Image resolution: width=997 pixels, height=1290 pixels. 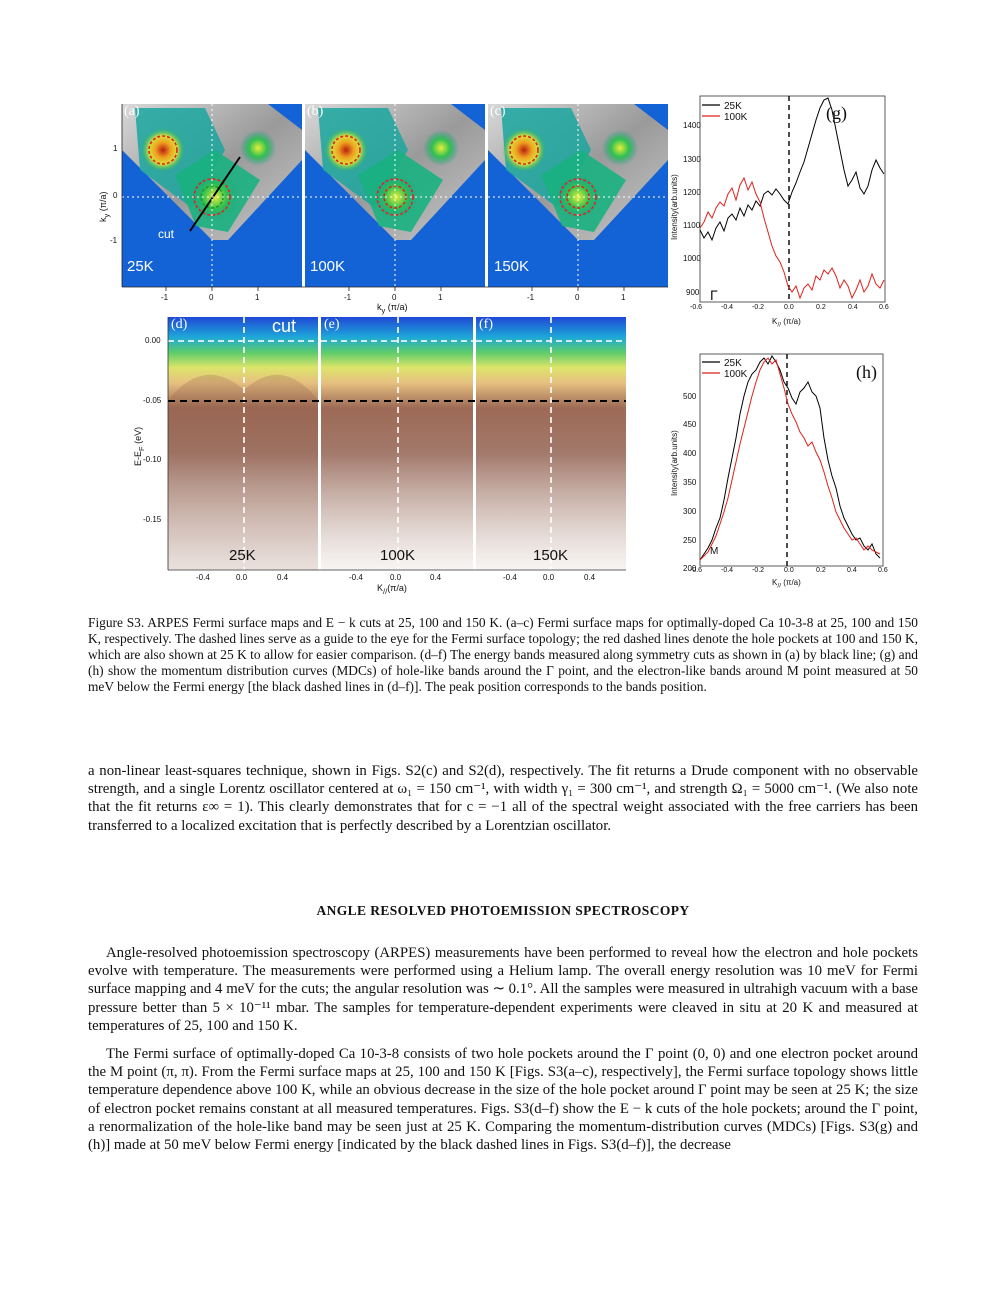 I want to click on mdc-h-x-tick: -0.4, so click(x=727, y=570).